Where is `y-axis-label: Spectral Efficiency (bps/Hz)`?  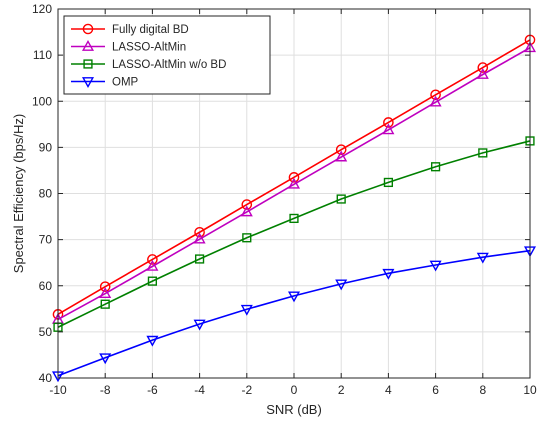
y-axis-label: Spectral Efficiency (bps/Hz) is located at coordinates (18, 193).